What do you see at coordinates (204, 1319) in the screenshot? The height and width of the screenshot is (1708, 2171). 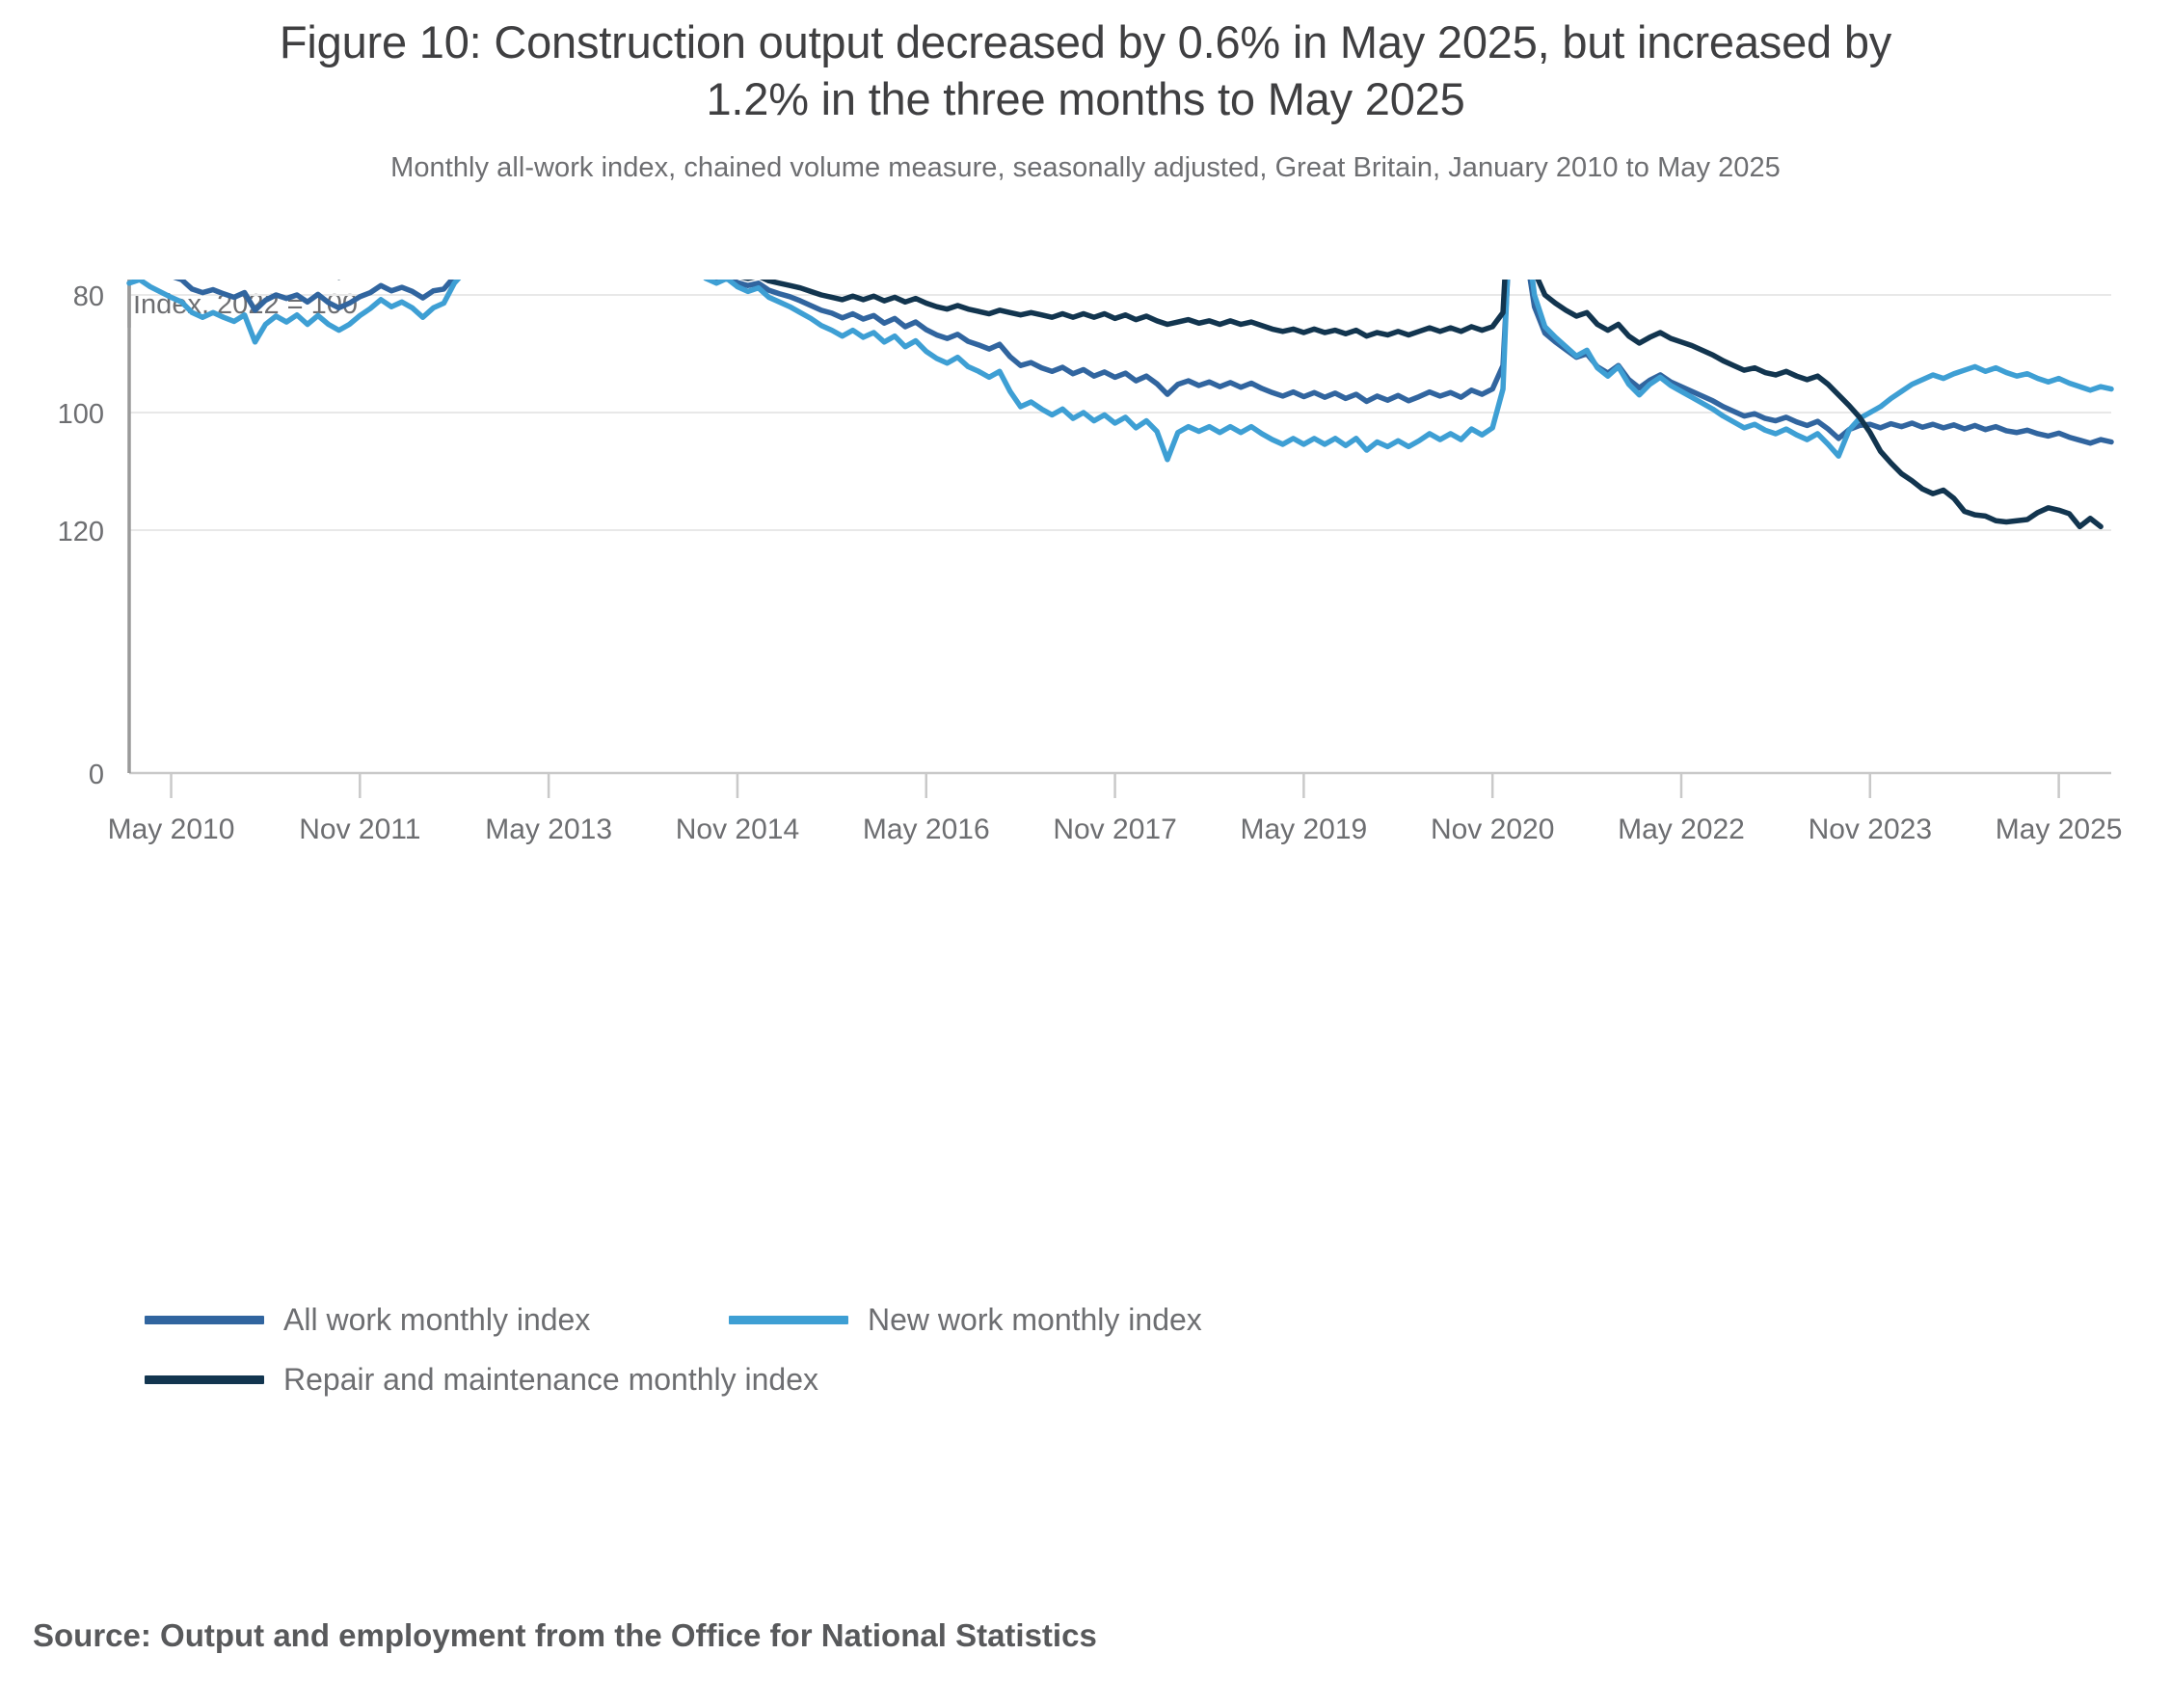 I see `legend-swatch-all-work` at bounding box center [204, 1319].